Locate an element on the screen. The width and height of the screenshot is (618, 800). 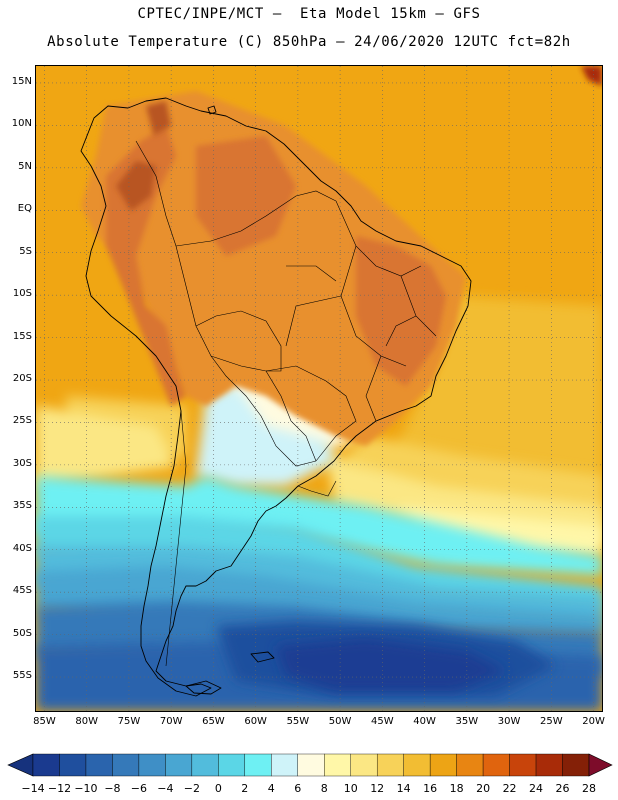
border-argentina-chile is located at coordinates (176, 538).